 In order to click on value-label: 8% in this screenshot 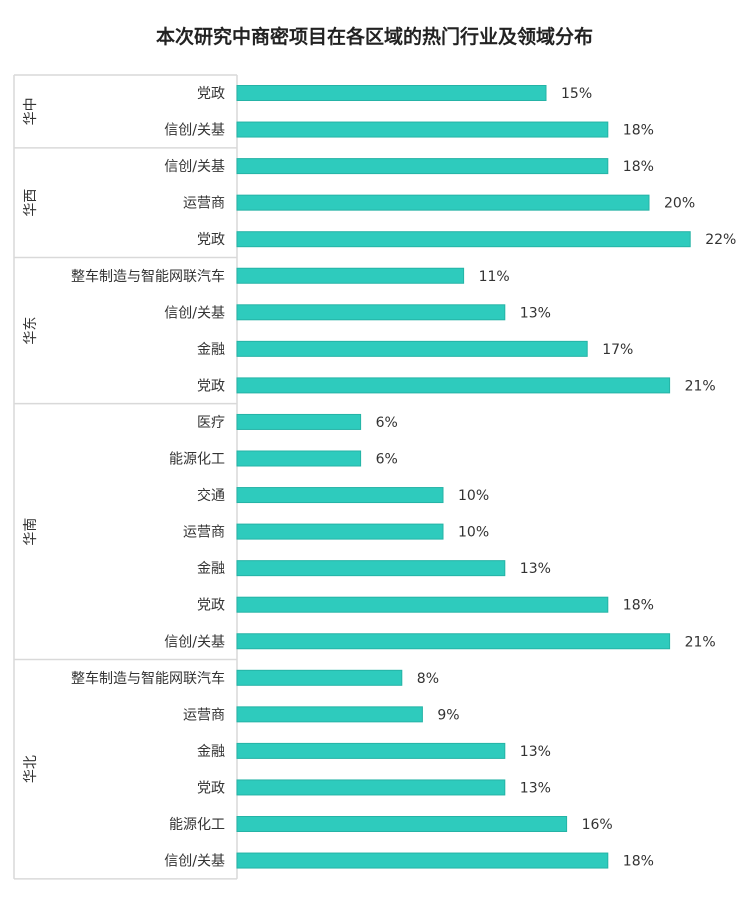, I will do `click(428, 679)`.